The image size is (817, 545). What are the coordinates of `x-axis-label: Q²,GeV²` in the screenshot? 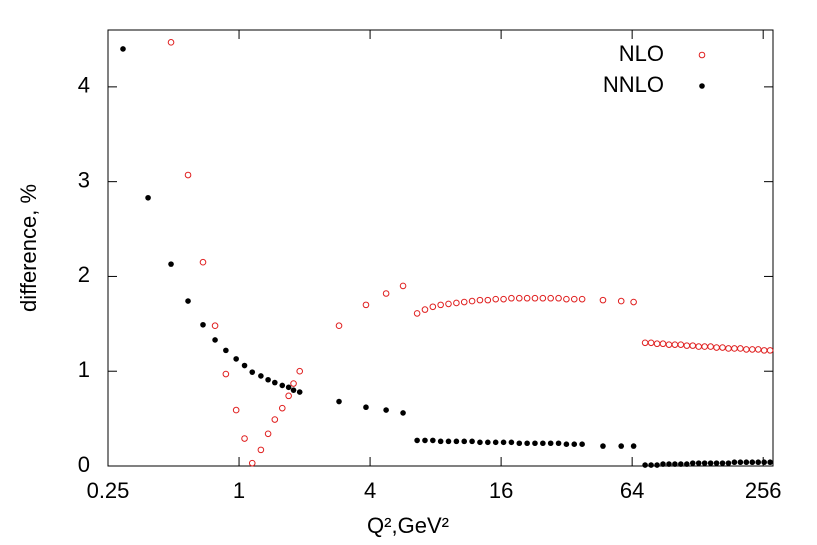 It's located at (408, 525).